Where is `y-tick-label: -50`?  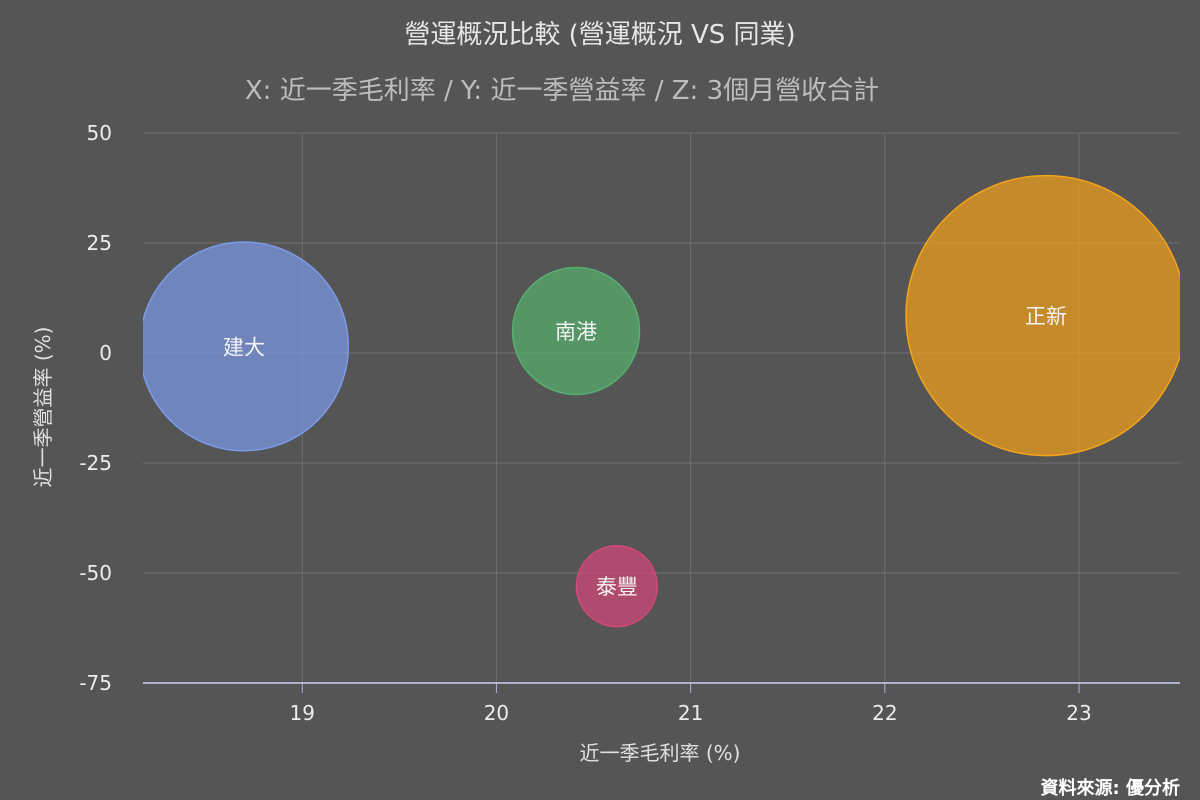
y-tick-label: -50 is located at coordinates (95, 573).